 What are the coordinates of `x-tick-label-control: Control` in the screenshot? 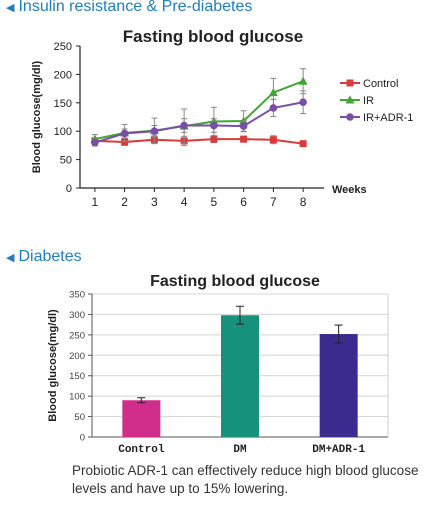 It's located at (141, 450).